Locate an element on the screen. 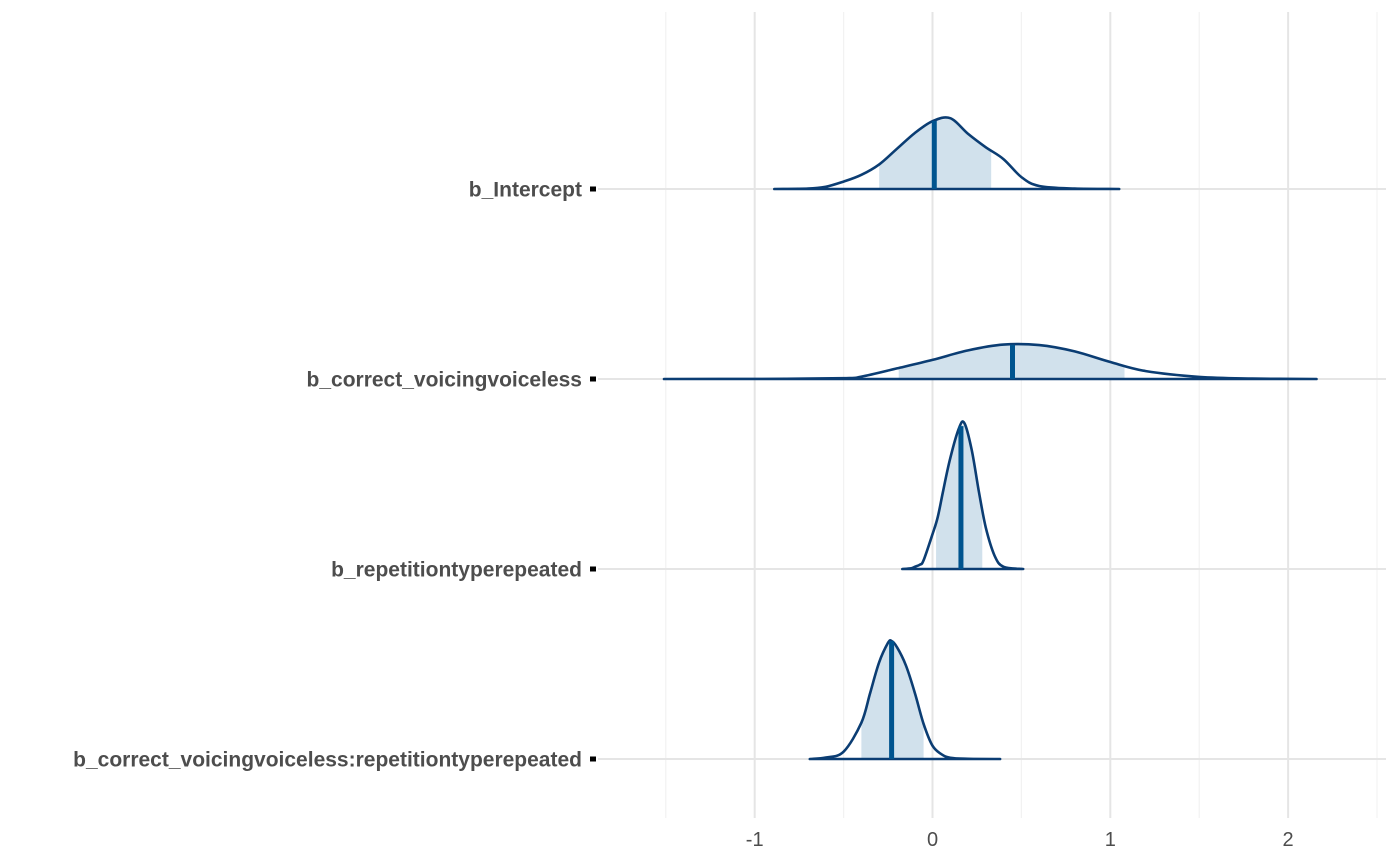 The width and height of the screenshot is (1400, 865). y-axis-label: b_Intercept is located at coordinates (525, 190).